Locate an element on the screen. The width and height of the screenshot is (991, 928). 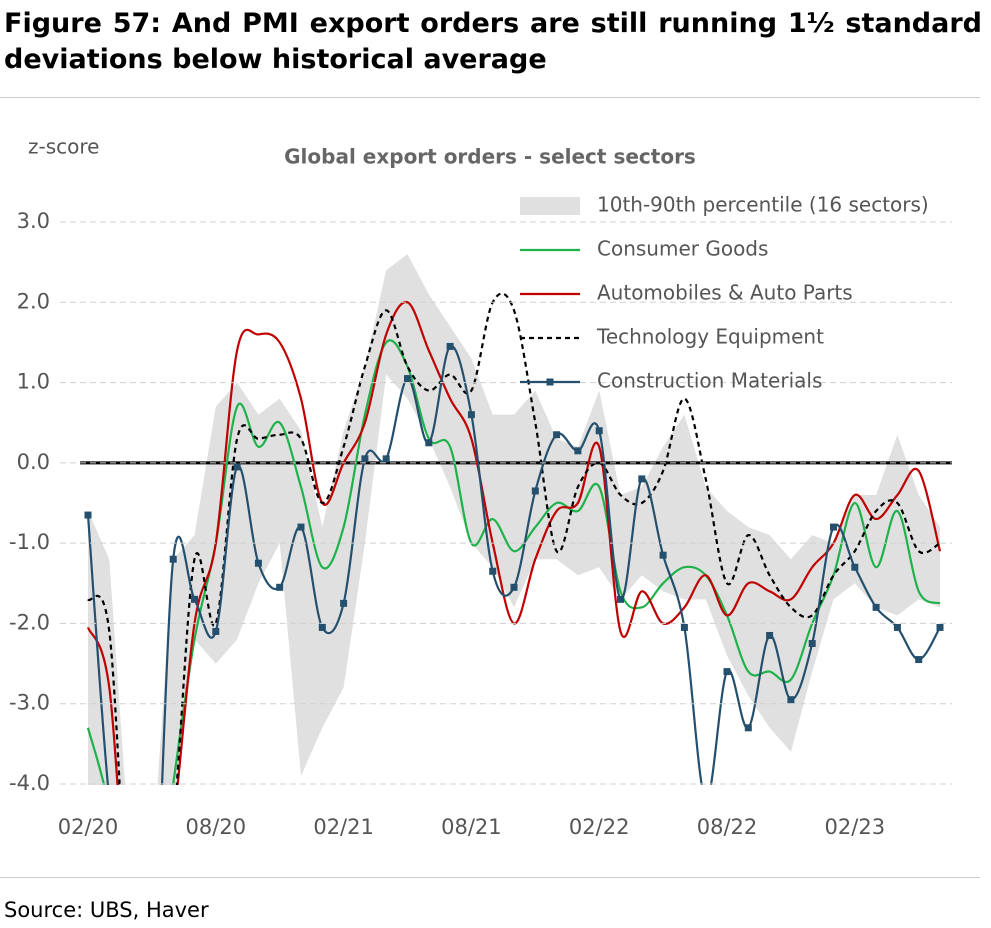
legend-label: Consumer Goods is located at coordinates (682, 249).